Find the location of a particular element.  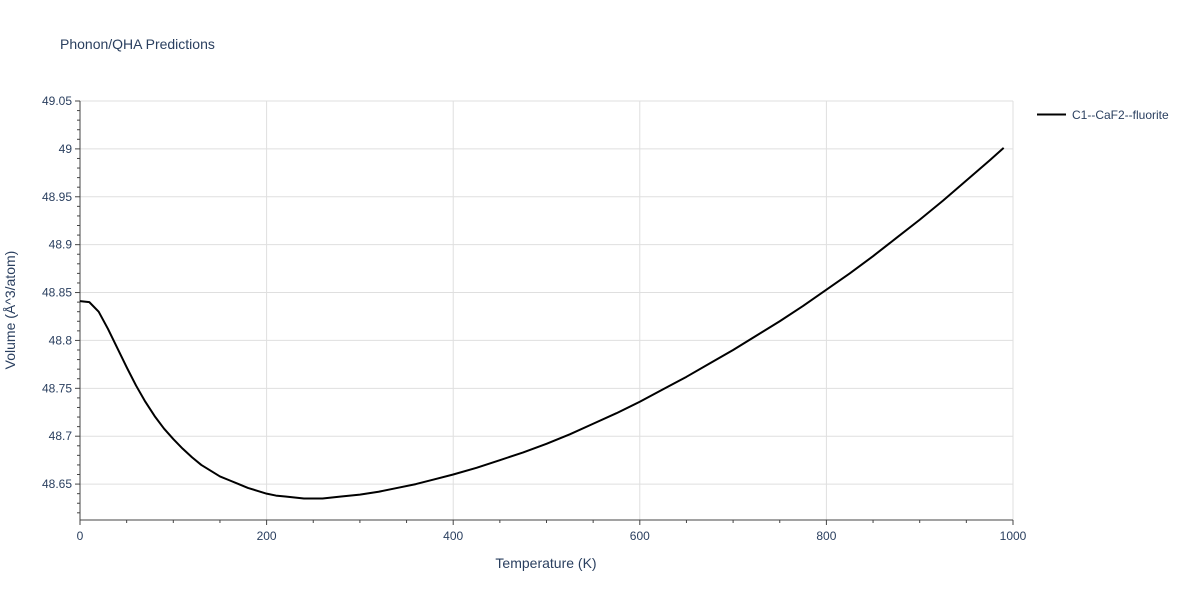

x-tick-label: 1000 is located at coordinates (1013, 536).